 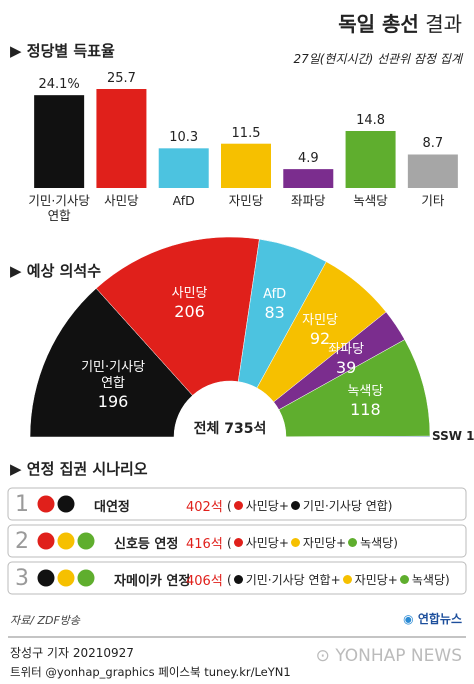 I want to click on value-label: 4.9, so click(x=308, y=159).